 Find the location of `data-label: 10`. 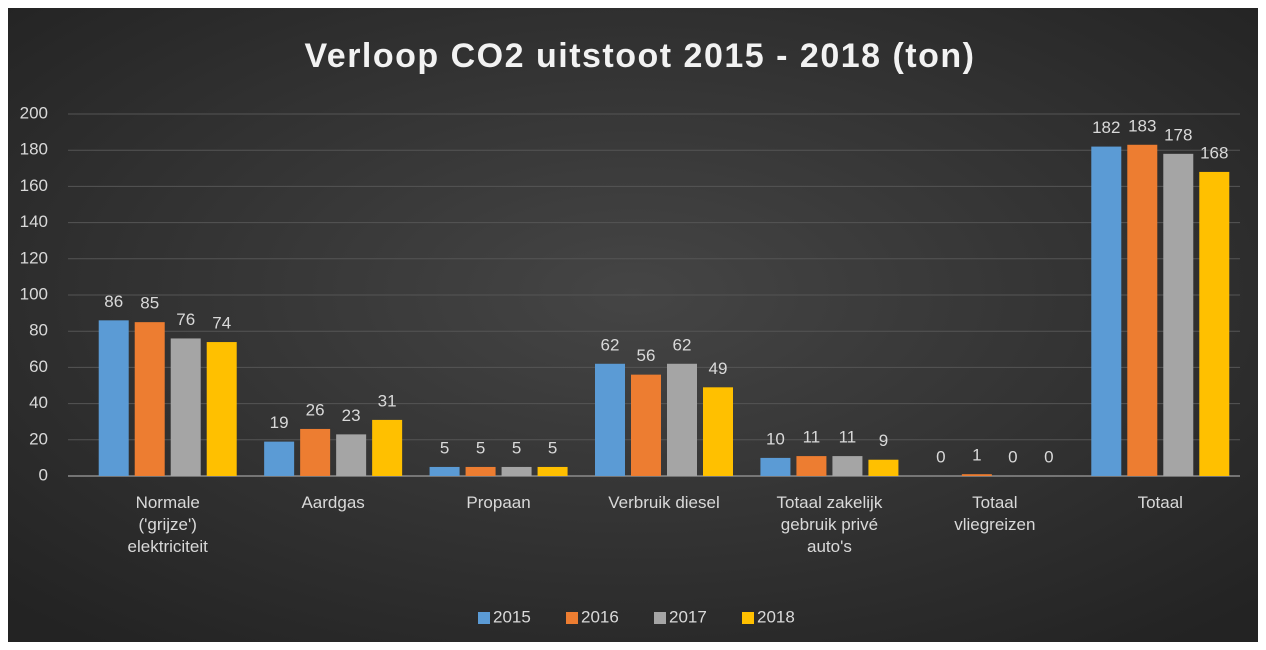

data-label: 10 is located at coordinates (775, 438).